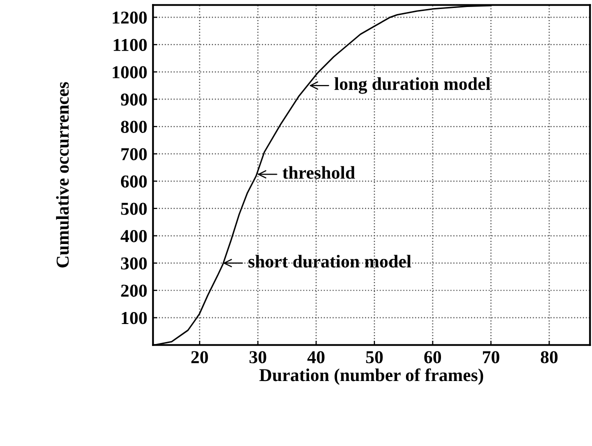 The width and height of the screenshot is (592, 446). Describe the element at coordinates (433, 357) in the screenshot. I see `x-tick-label: 60` at that location.